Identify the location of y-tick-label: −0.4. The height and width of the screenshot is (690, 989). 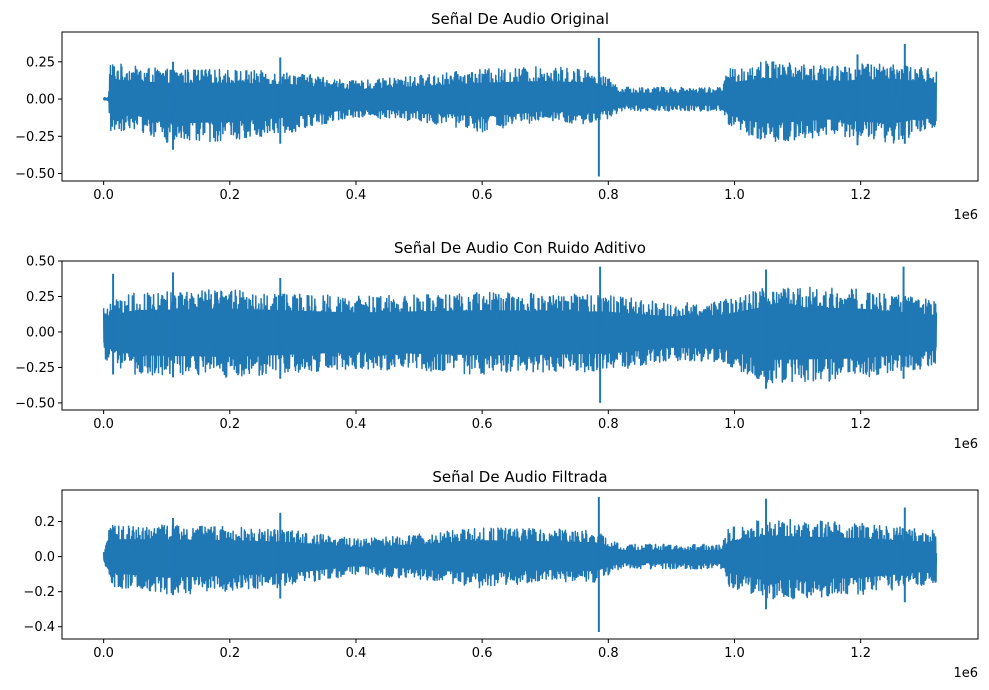
(39, 627).